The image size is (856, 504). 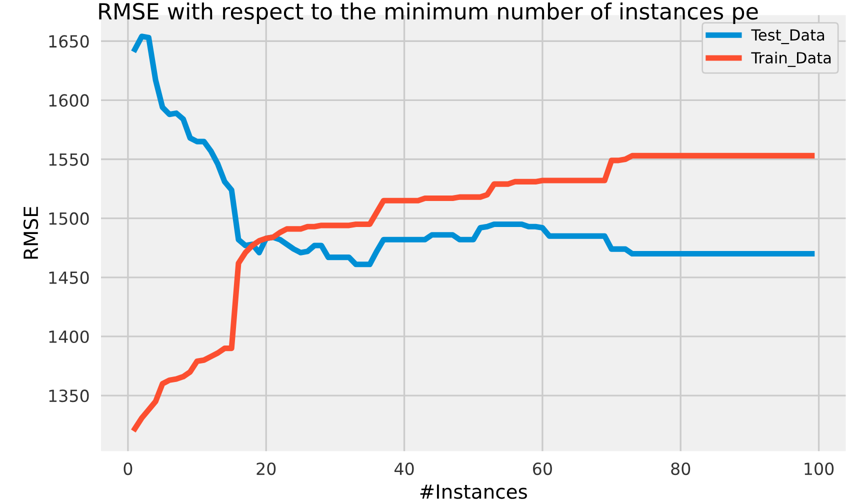 What do you see at coordinates (69, 100) in the screenshot?
I see `y-tick-label: 1600` at bounding box center [69, 100].